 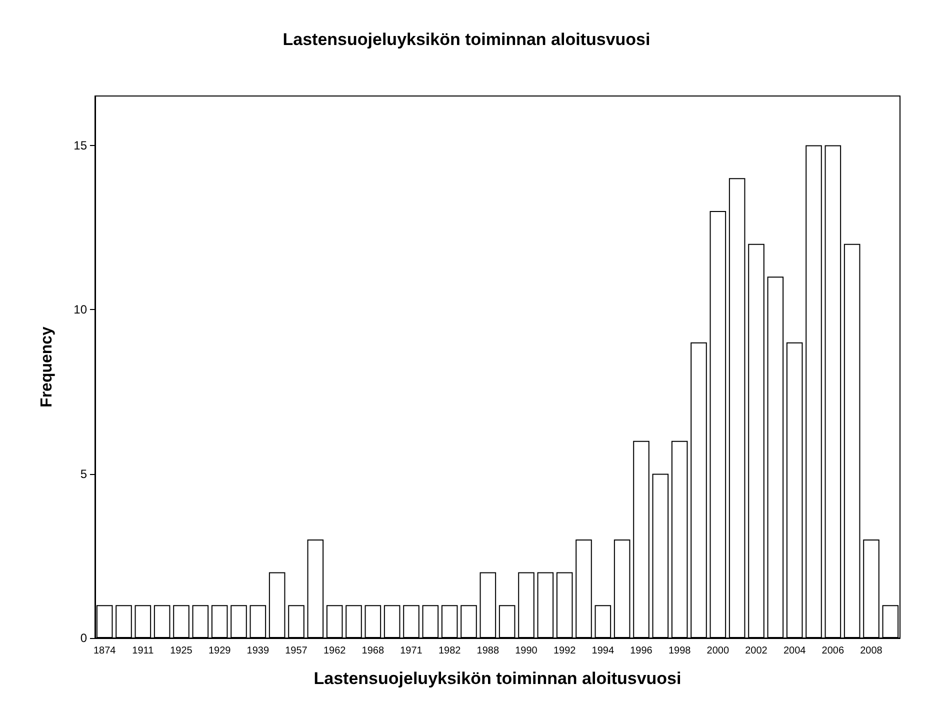 What do you see at coordinates (181, 651) in the screenshot?
I see `x-tick-label: 1925` at bounding box center [181, 651].